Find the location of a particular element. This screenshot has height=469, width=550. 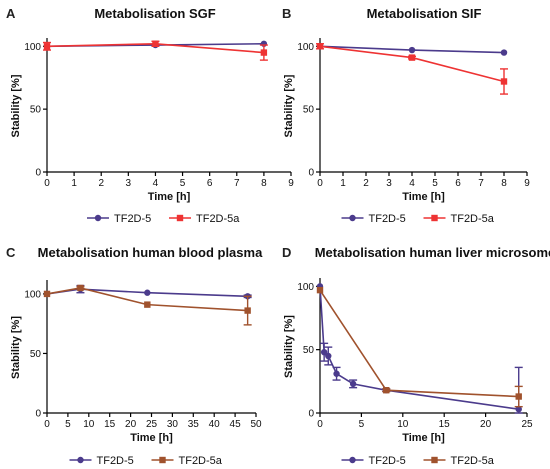

chart-title: Metabolisation SGF is located at coordinates (154, 13).